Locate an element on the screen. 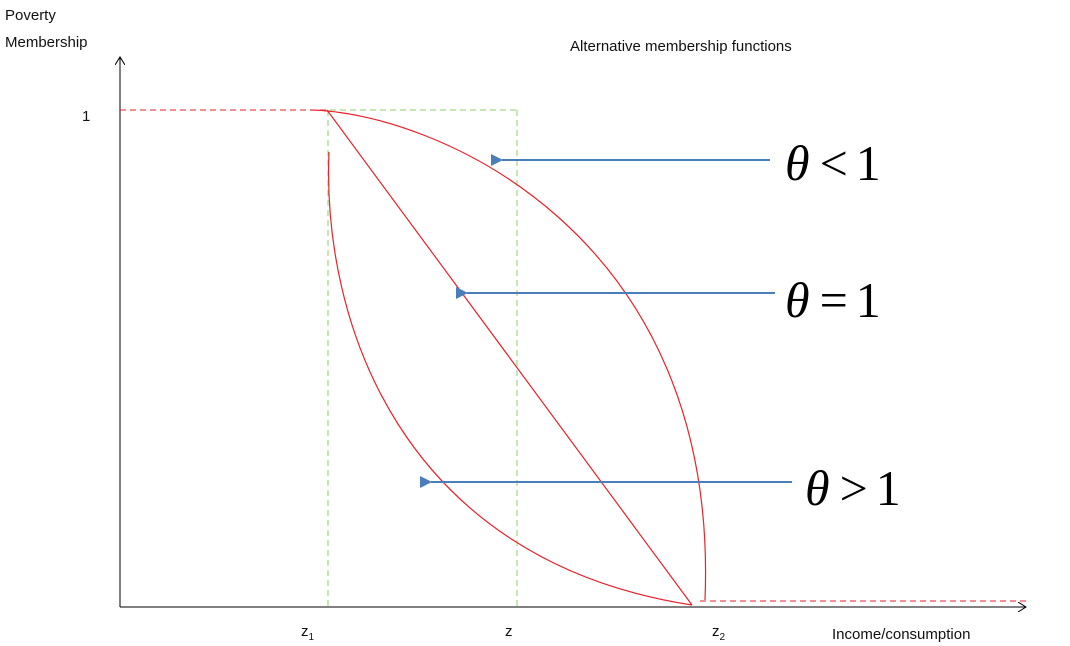  x-tick-z1: z1 is located at coordinates (308, 633).